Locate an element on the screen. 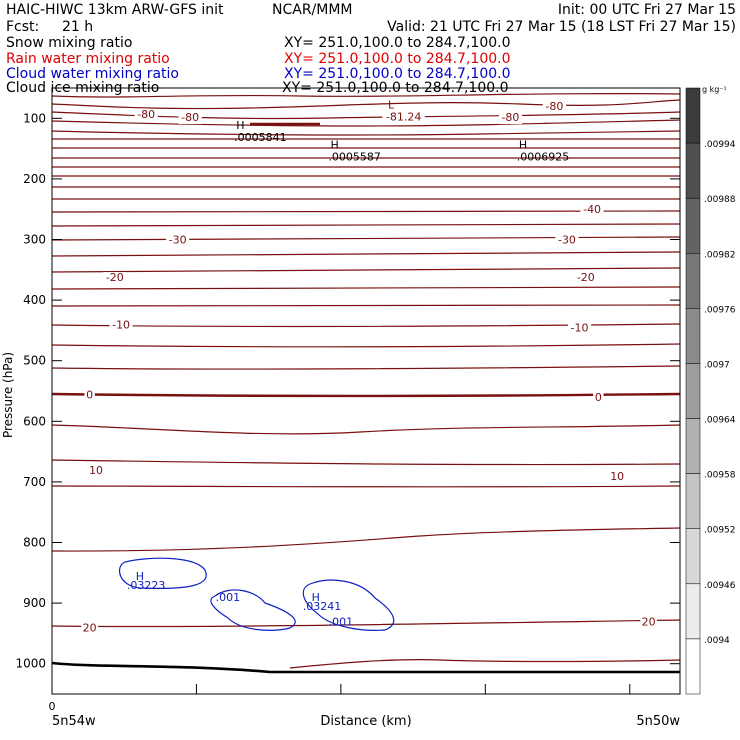 This screenshot has width=740, height=740. surface-terrain is located at coordinates (365, 667).